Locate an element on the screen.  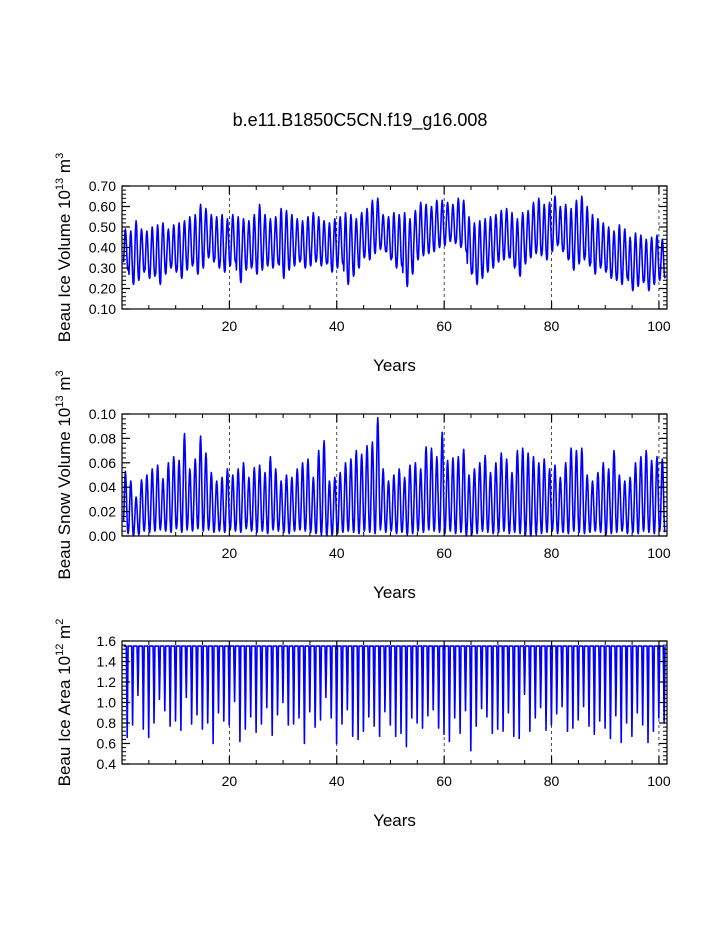
y-tick-label: 0.20 is located at coordinates (102, 289).